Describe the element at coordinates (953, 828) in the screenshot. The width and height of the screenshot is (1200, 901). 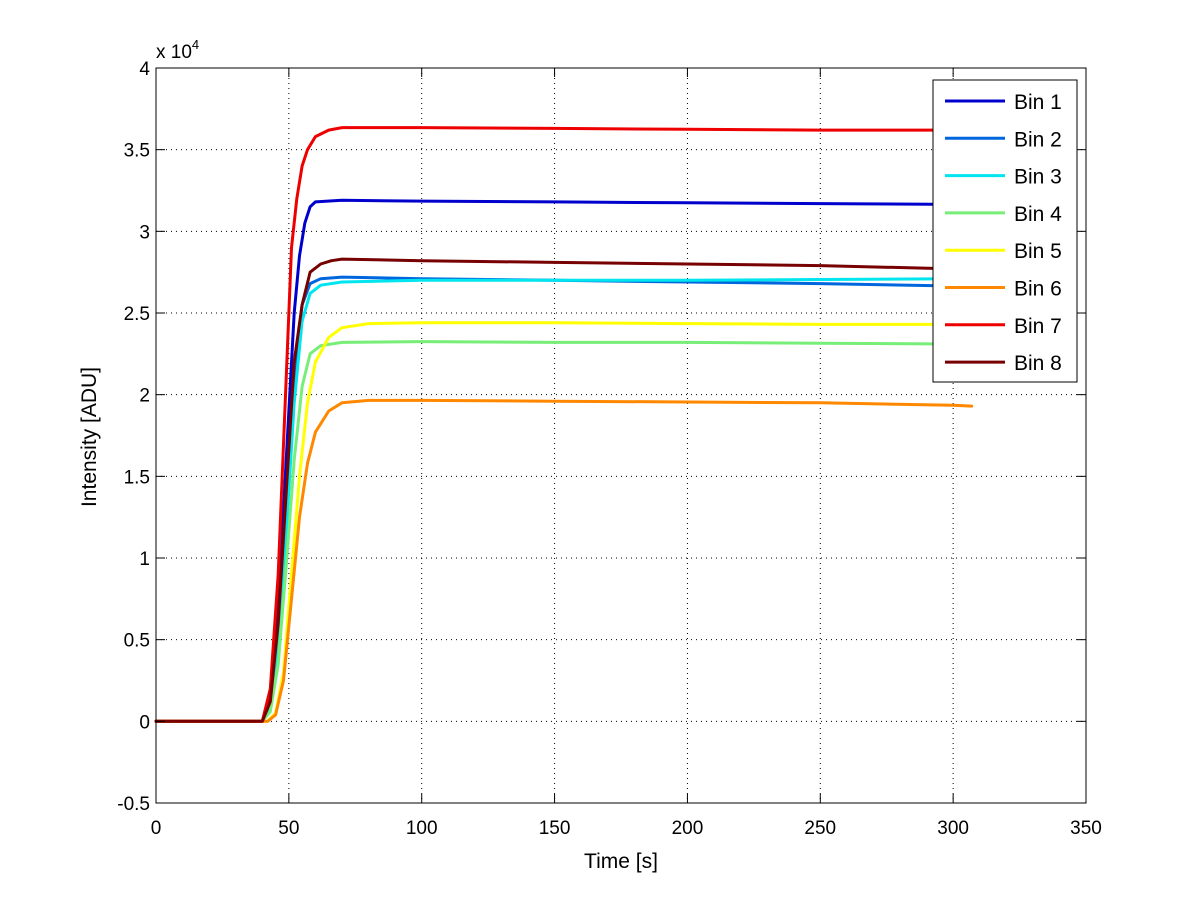
I see `x-tick-label: 300` at that location.